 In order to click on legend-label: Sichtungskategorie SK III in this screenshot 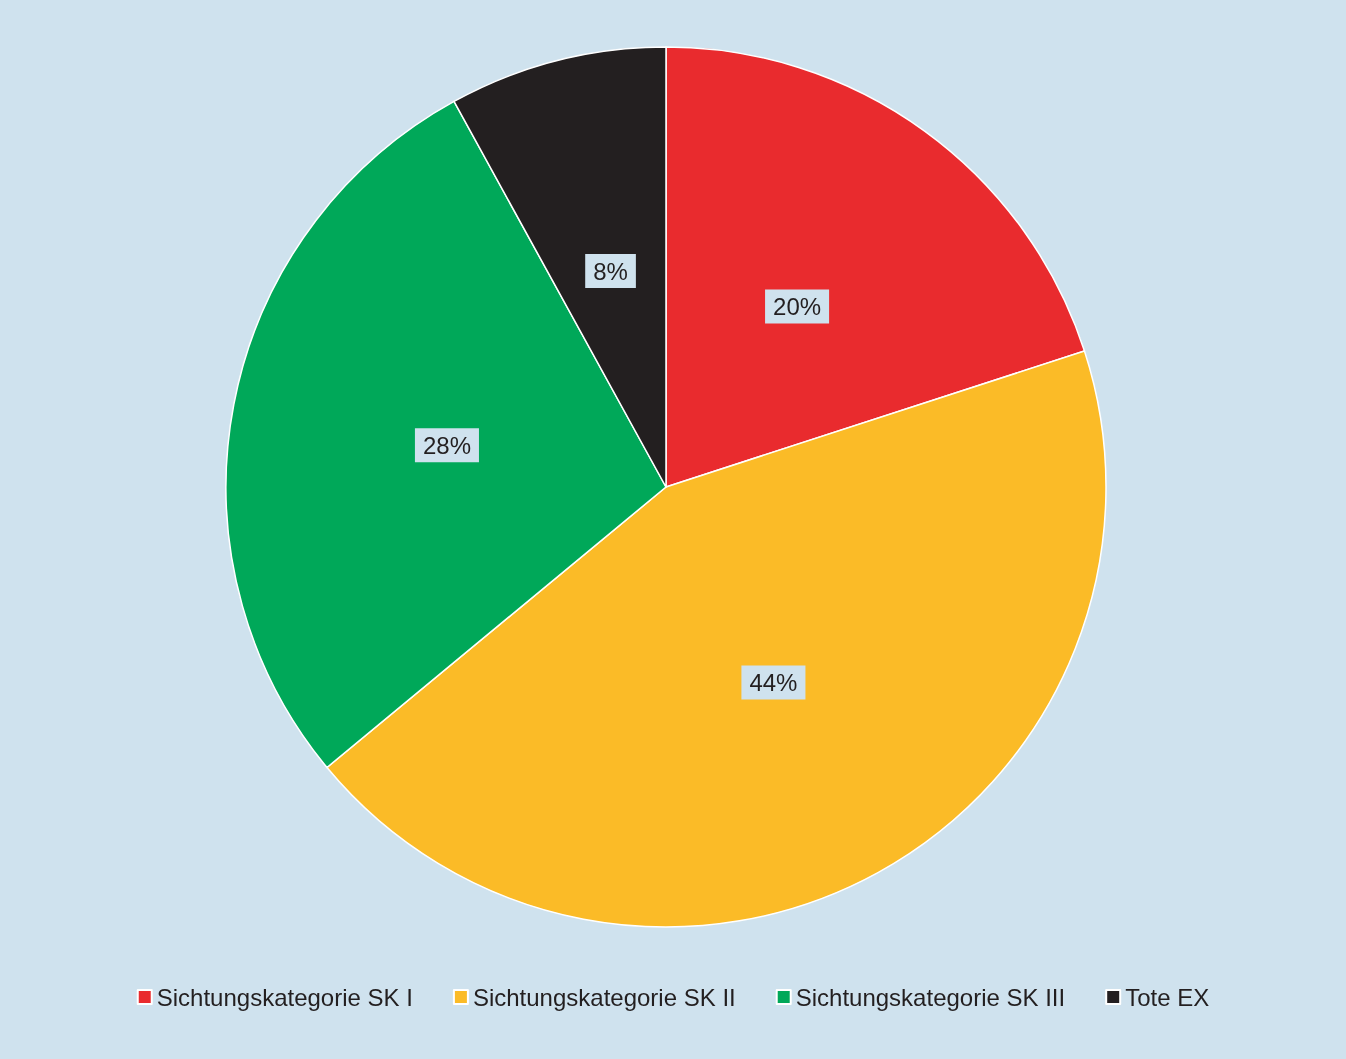, I will do `click(930, 997)`.